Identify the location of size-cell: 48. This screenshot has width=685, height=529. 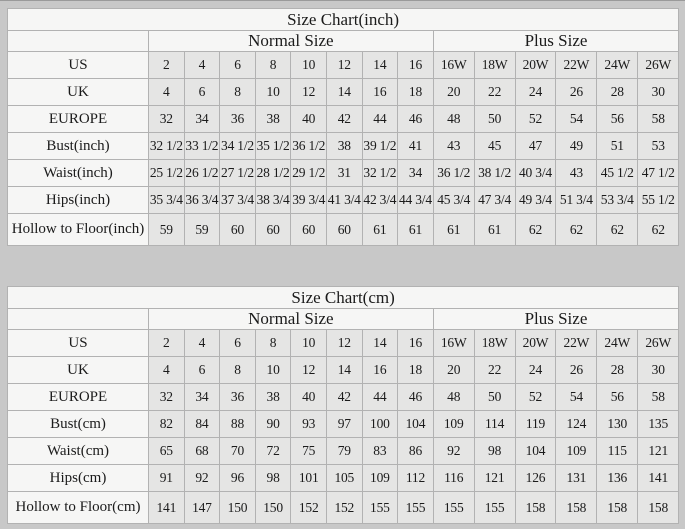
(453, 397).